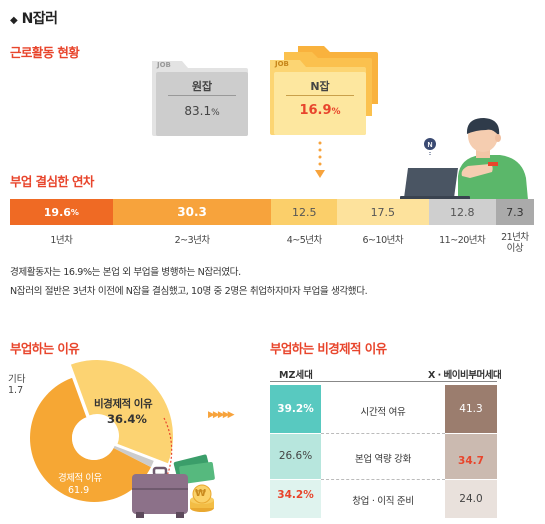 The image size is (545, 524). Describe the element at coordinates (429, 145) in the screenshot. I see `svg-text: N` at that location.